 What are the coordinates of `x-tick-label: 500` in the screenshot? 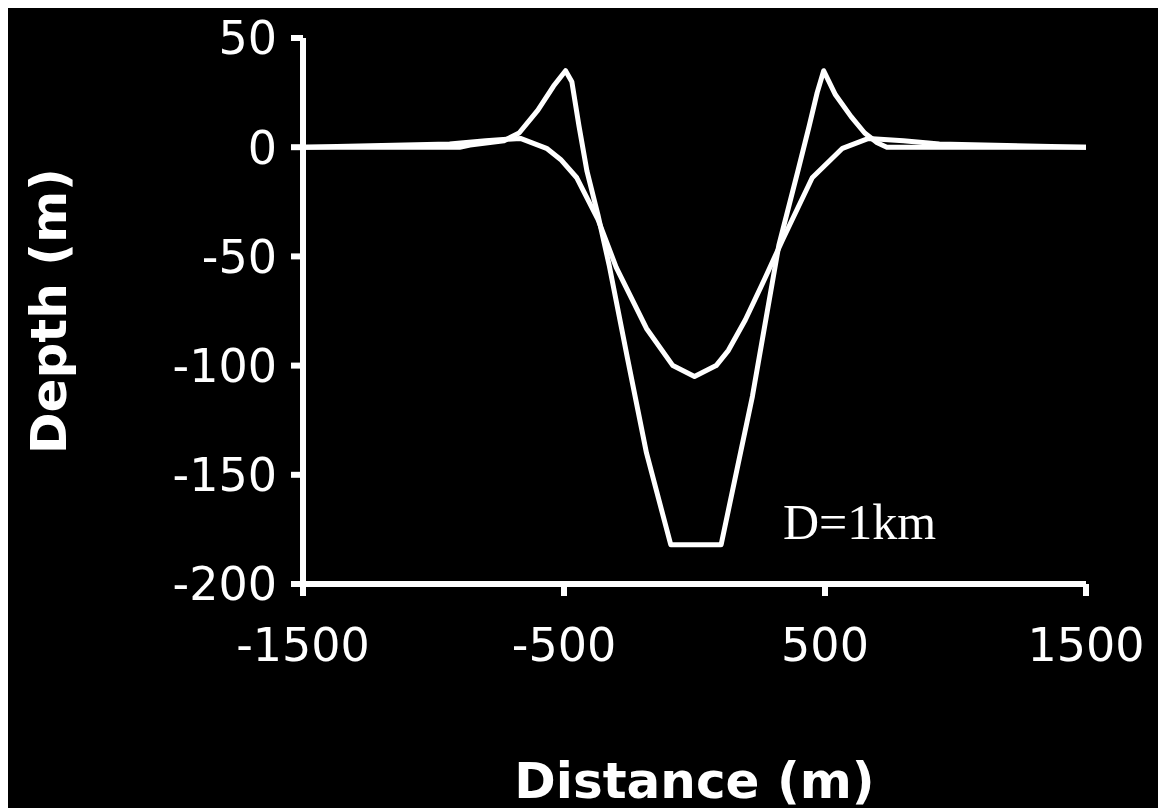 It's located at (825, 644).